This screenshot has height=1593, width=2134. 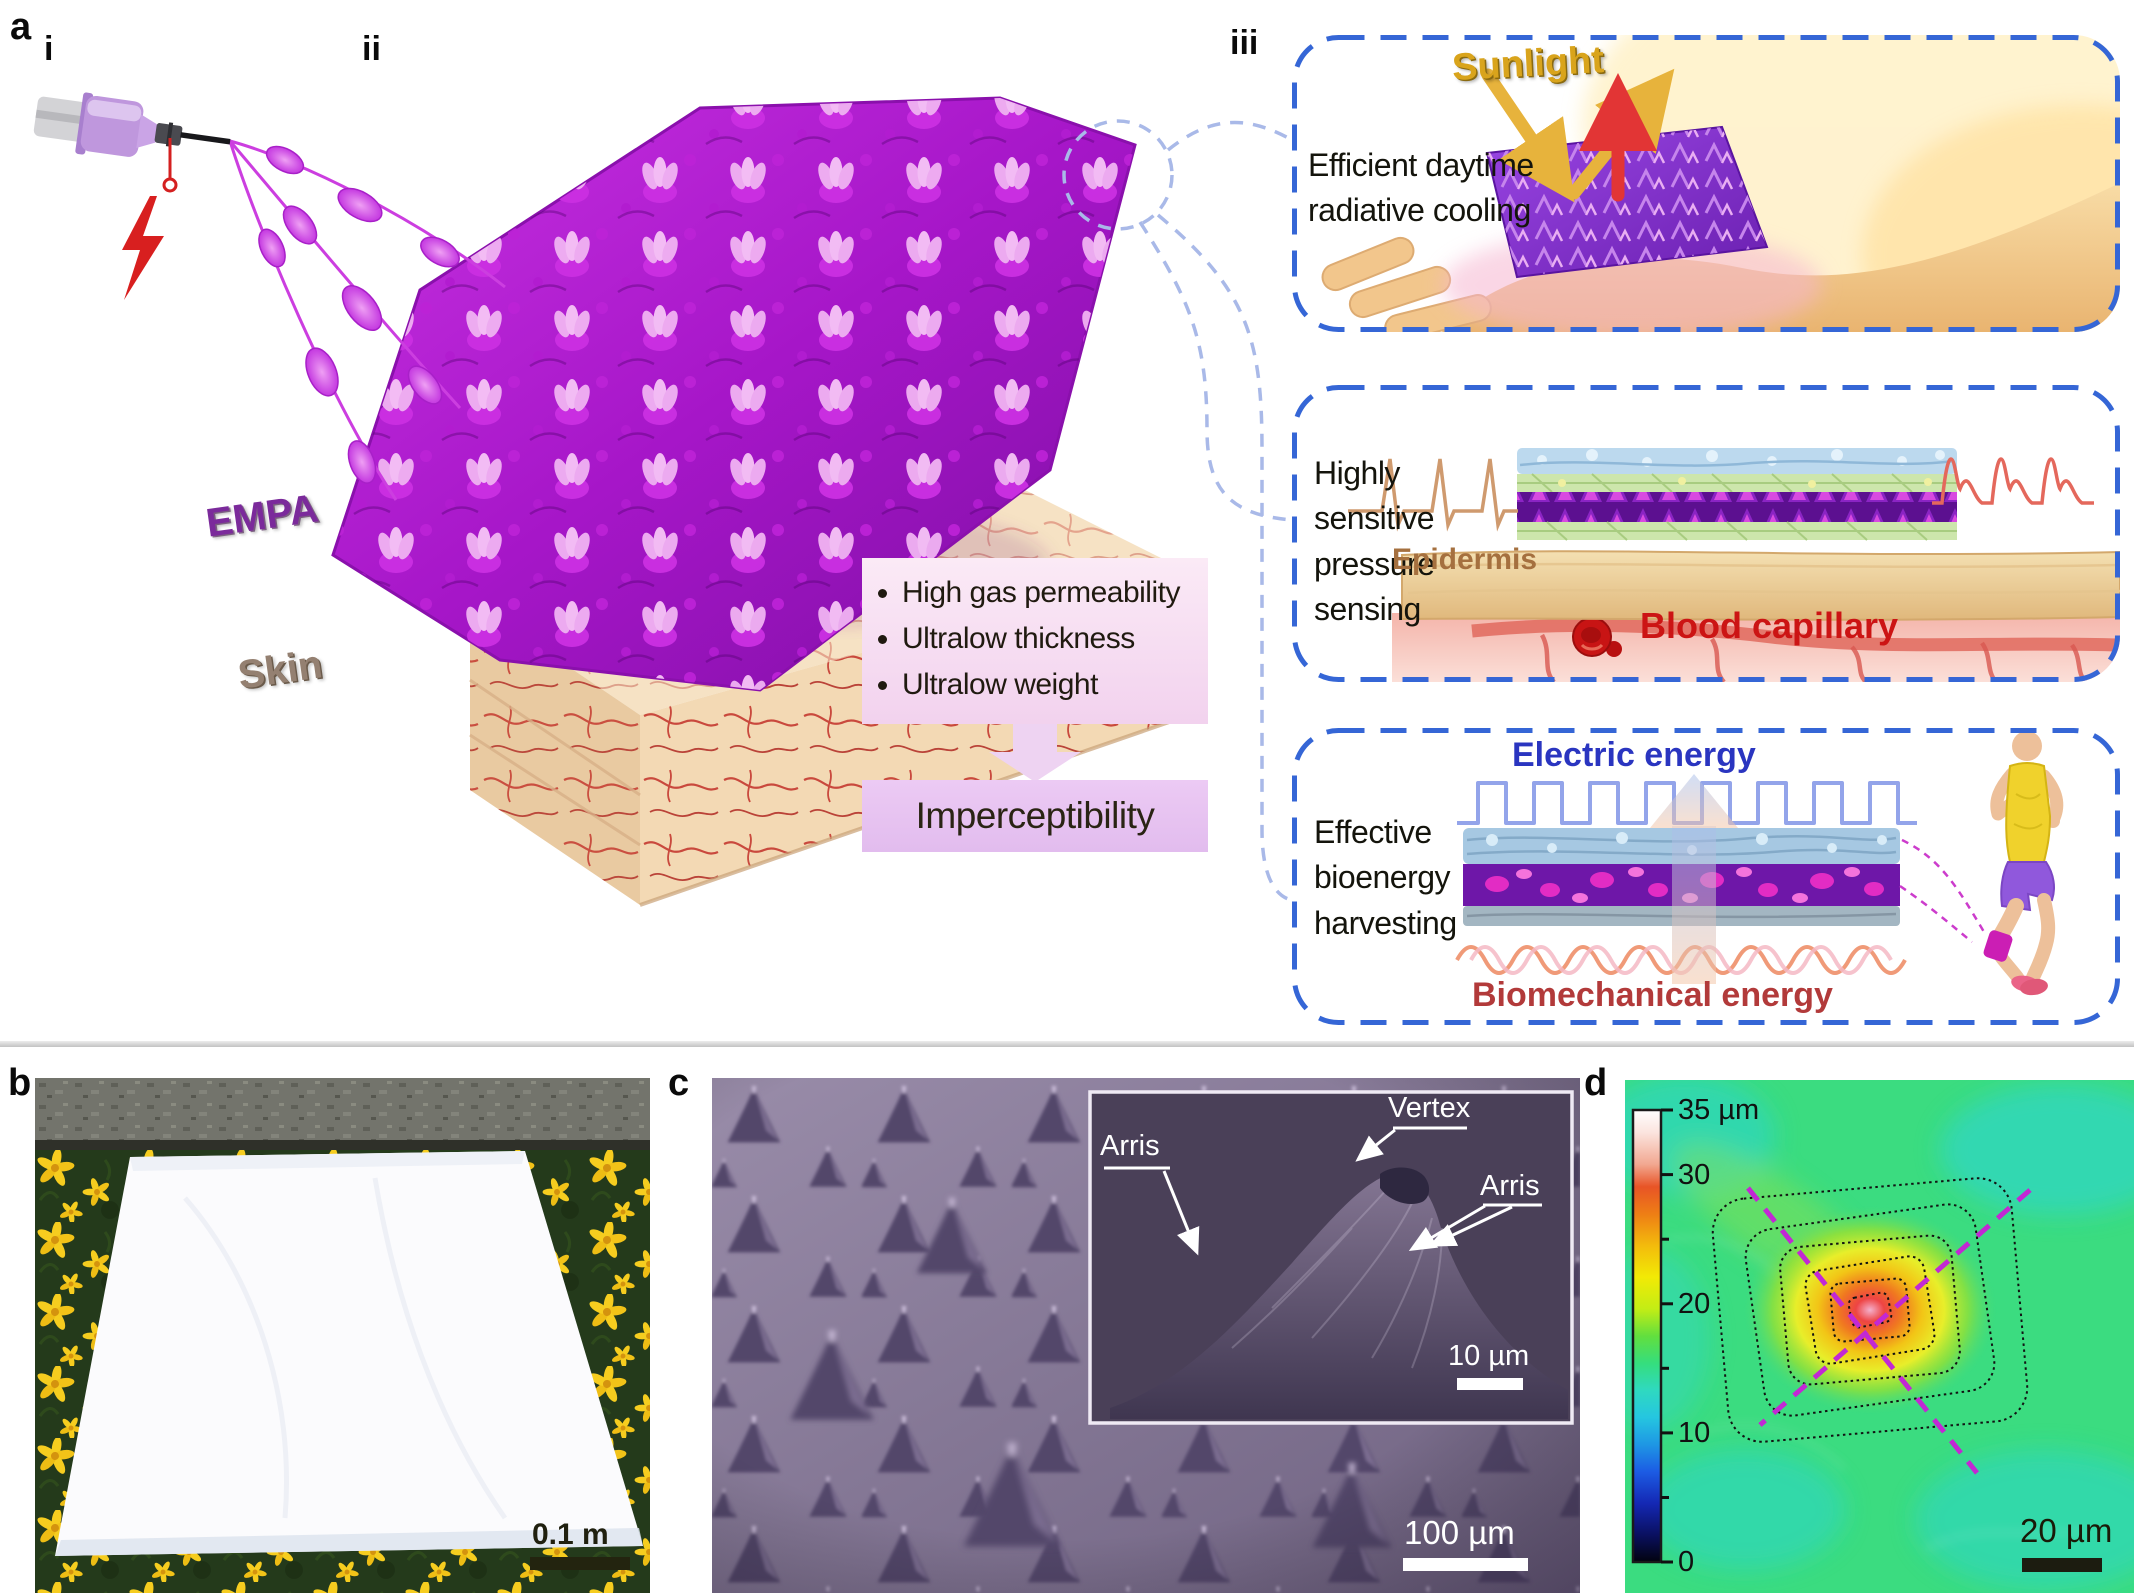 I want to click on scale-label-d: 20 µm, so click(x=2066, y=1530).